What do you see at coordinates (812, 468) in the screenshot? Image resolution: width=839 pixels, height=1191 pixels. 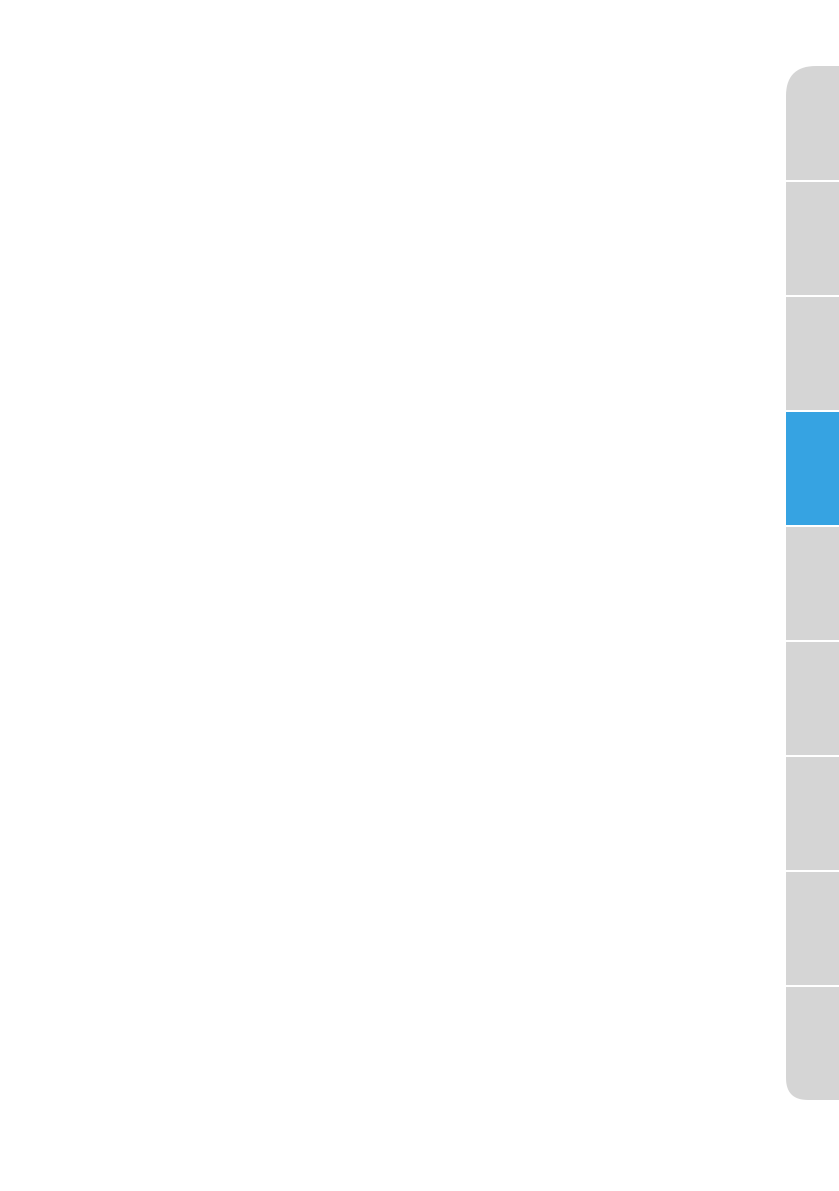 I see `tab-active` at bounding box center [812, 468].